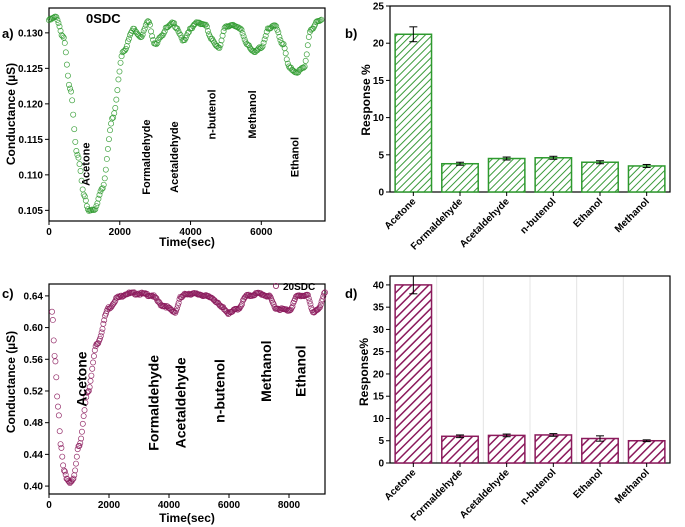 The width and height of the screenshot is (685, 527). Describe the element at coordinates (381, 441) in the screenshot. I see `y-tick-label: 5` at that location.